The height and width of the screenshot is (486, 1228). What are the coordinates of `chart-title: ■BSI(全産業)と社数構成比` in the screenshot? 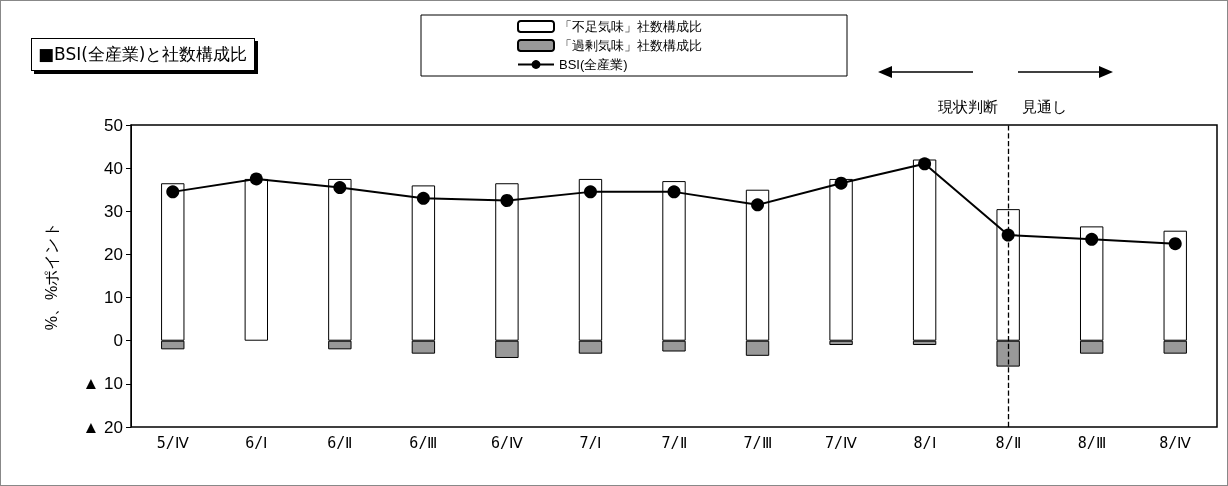 It's located at (143, 54).